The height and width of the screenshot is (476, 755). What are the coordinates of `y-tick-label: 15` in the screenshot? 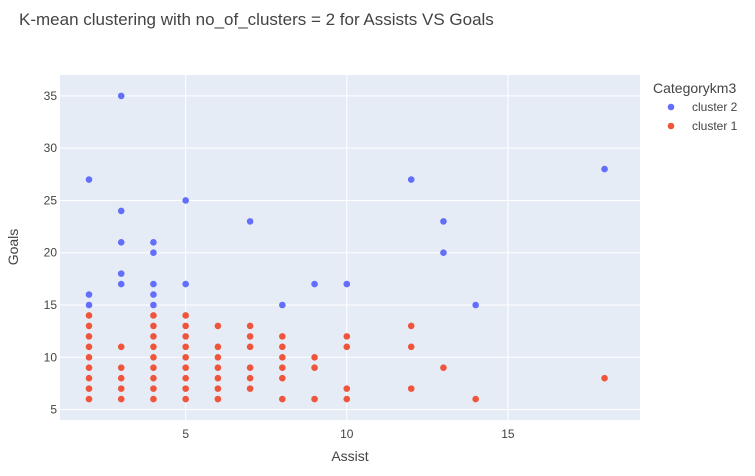 It's located at (51, 305).